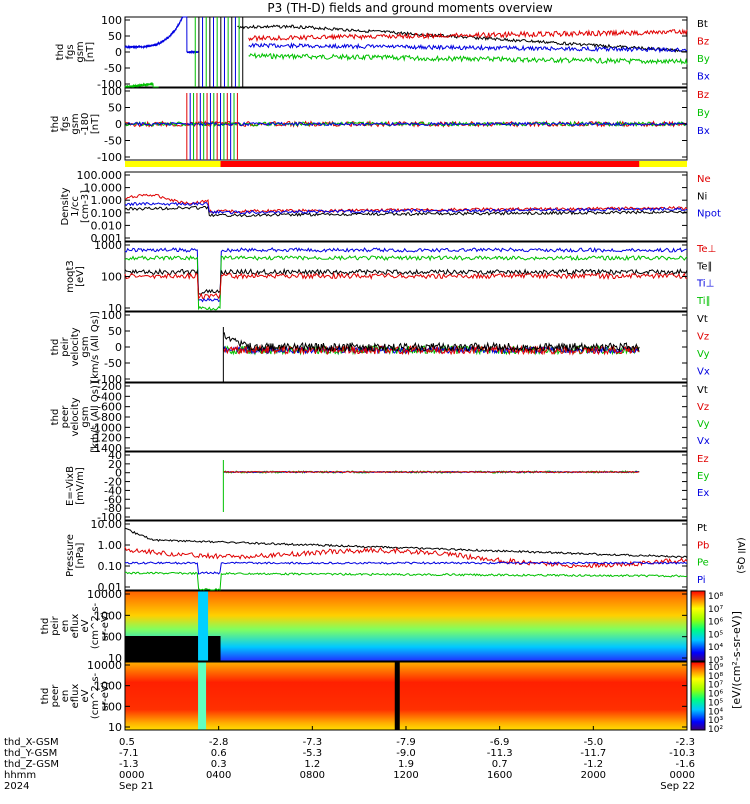 This screenshot has height=804, width=750. What do you see at coordinates (593, 775) in the screenshot?
I see `footer-value: 2000` at bounding box center [593, 775].